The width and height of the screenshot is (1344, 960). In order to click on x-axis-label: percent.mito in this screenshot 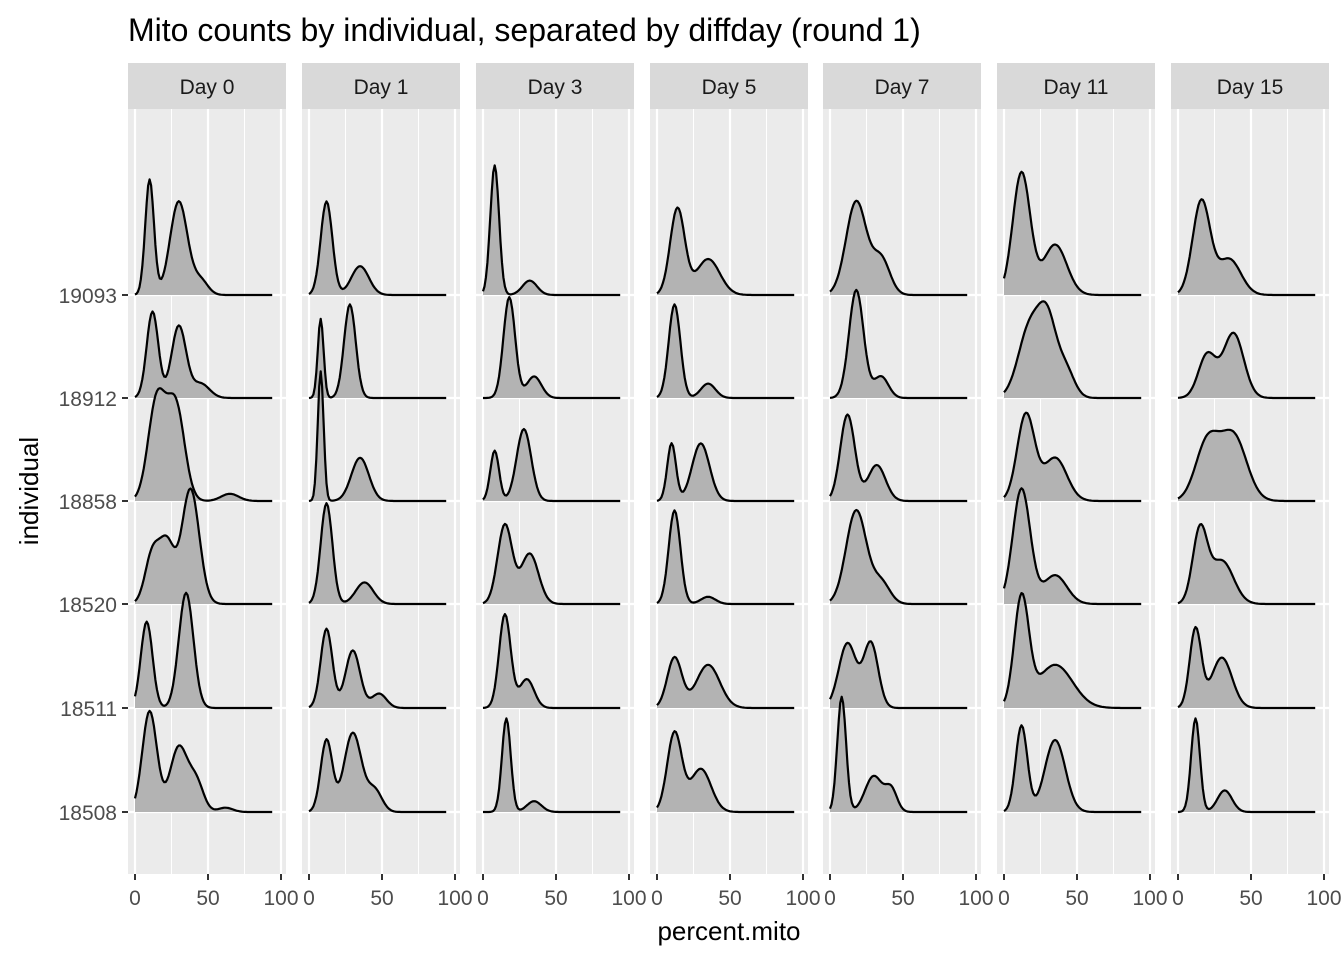, I will do `click(728, 931)`.